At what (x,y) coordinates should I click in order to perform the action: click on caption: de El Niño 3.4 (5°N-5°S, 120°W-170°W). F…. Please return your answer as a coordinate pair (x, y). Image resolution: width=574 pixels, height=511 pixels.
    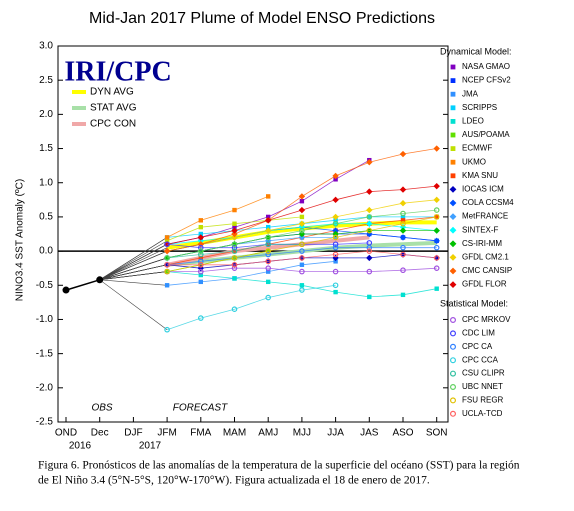
    Looking at the image, I should click on (234, 481).